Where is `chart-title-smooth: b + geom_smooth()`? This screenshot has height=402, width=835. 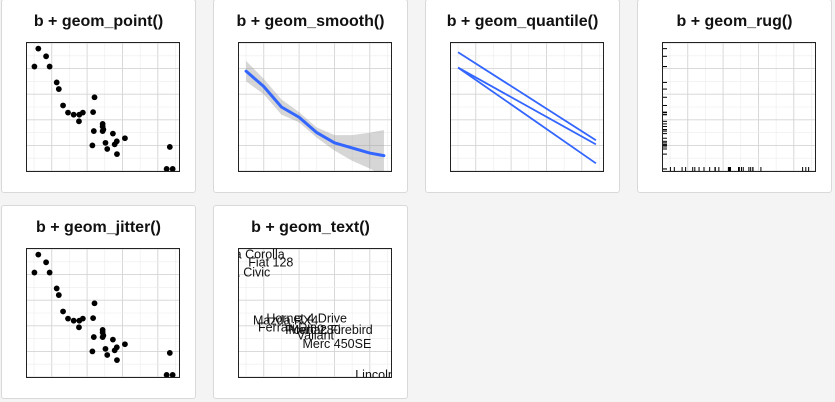
chart-title-smooth: b + geom_smooth() is located at coordinates (310, 21).